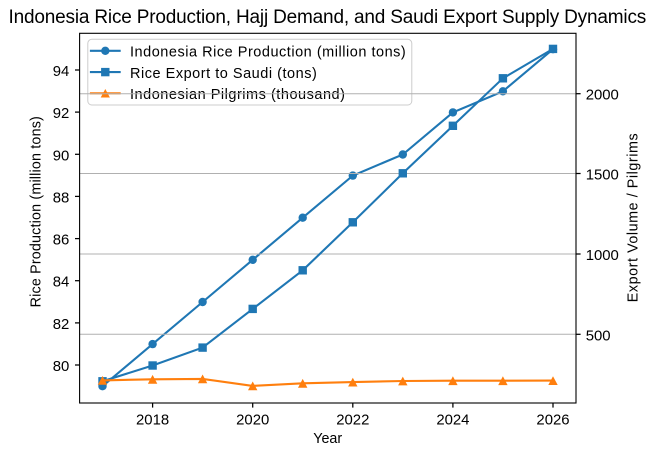 The width and height of the screenshot is (654, 455). I want to click on svg-text: Export Volume / Pilgrims, so click(633, 217).